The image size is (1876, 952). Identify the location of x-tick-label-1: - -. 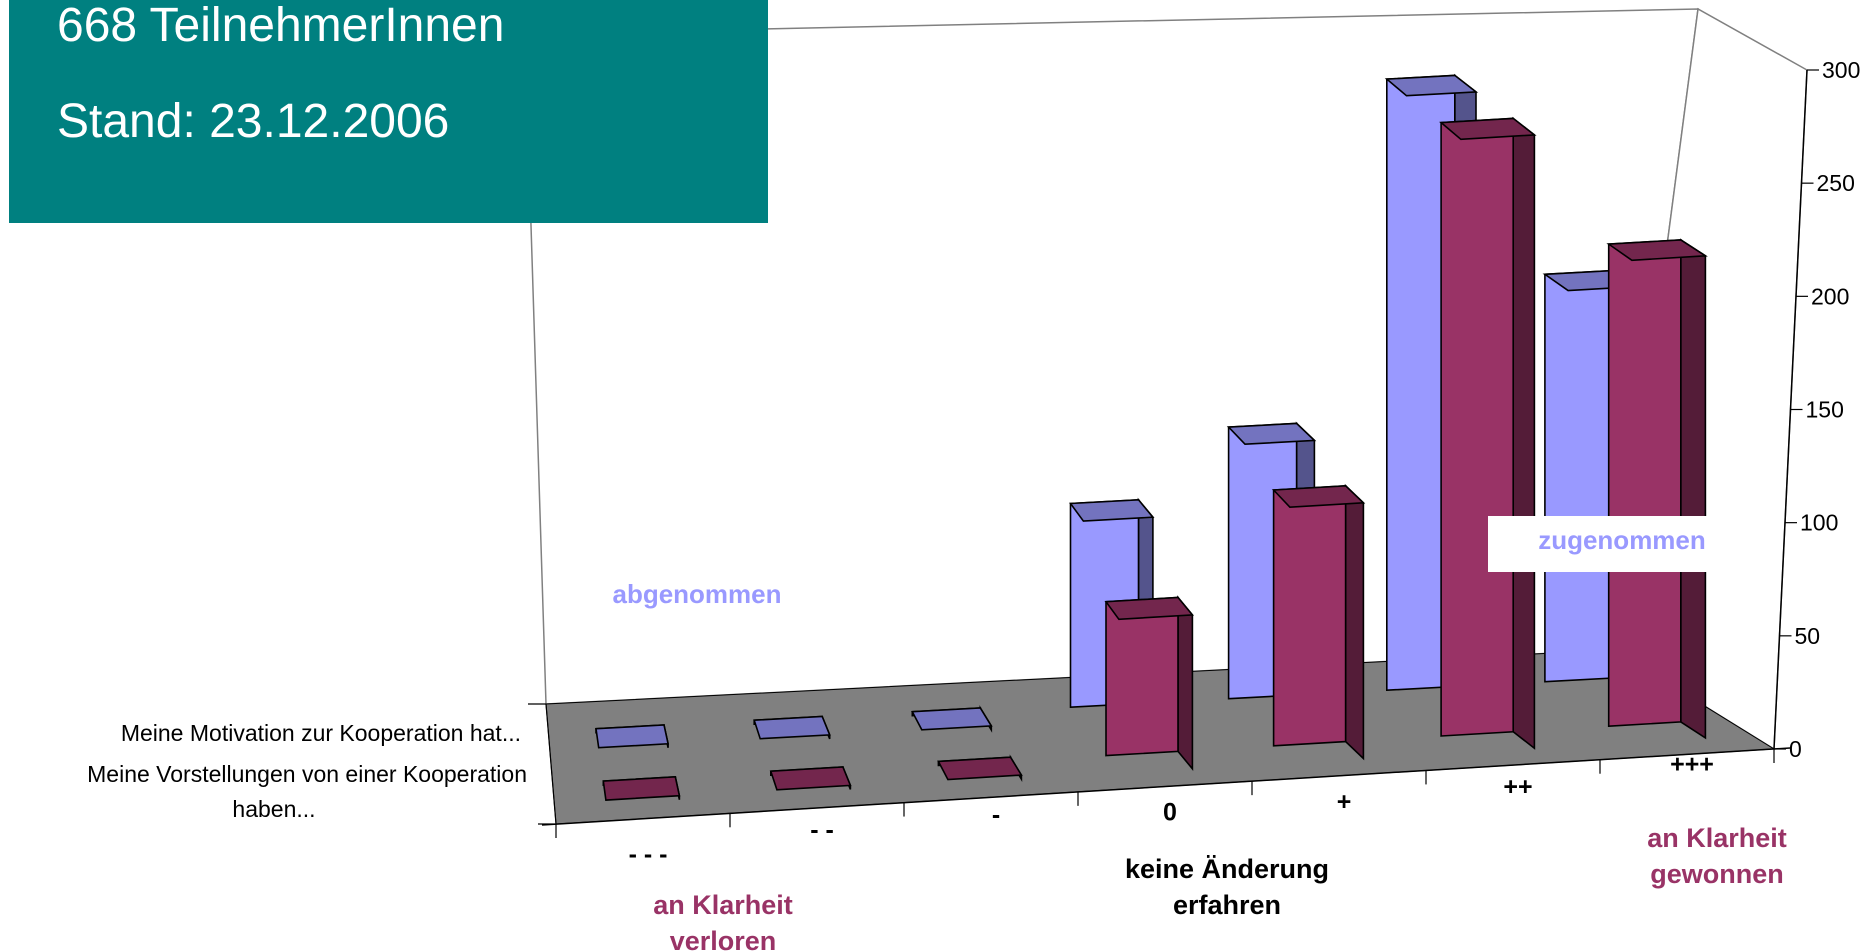
(822, 830).